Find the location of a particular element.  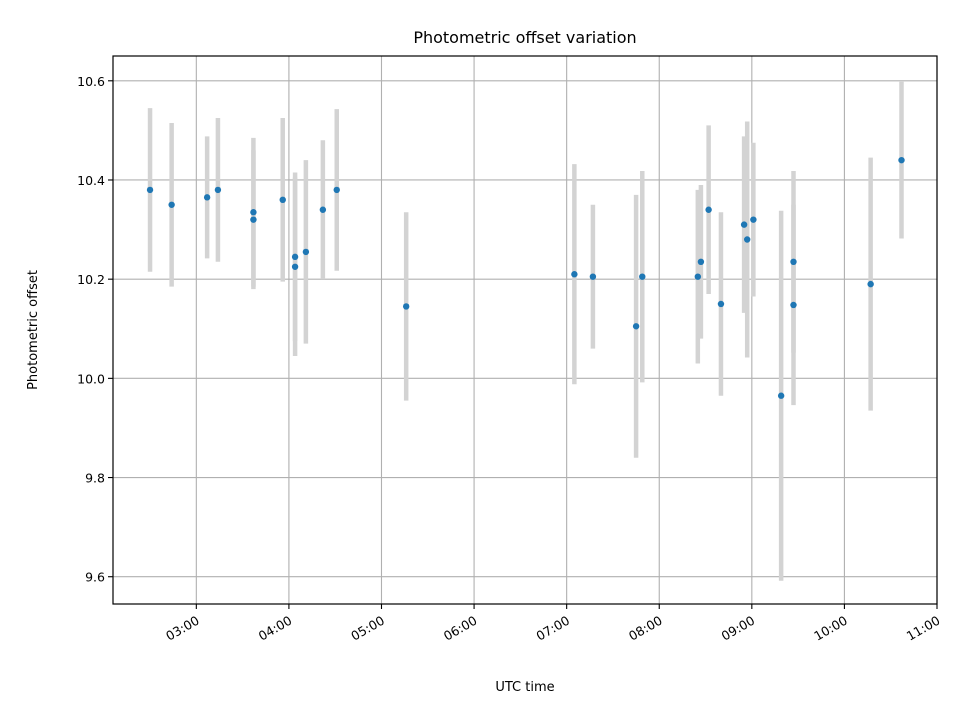

y-tick-label: 10.2 is located at coordinates (91, 279).